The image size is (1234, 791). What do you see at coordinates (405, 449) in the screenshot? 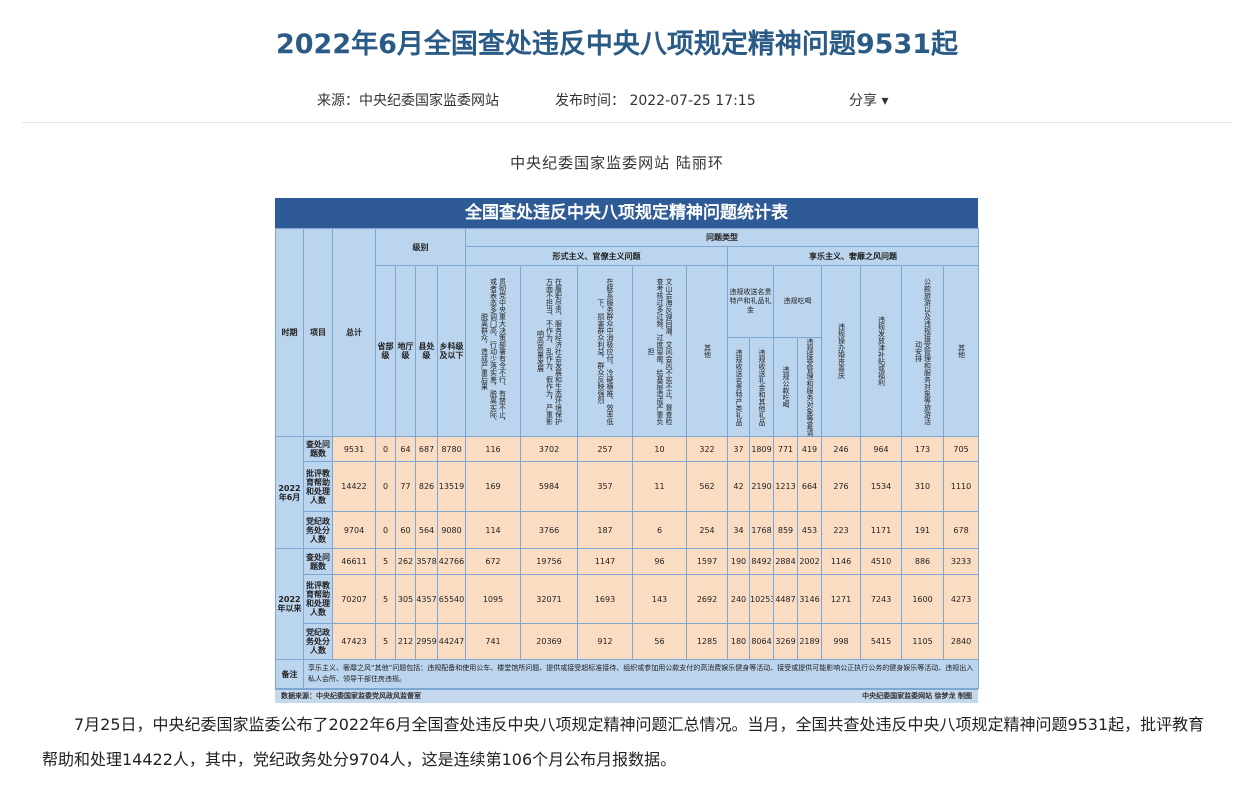
I see `value-cell: 64` at bounding box center [405, 449].